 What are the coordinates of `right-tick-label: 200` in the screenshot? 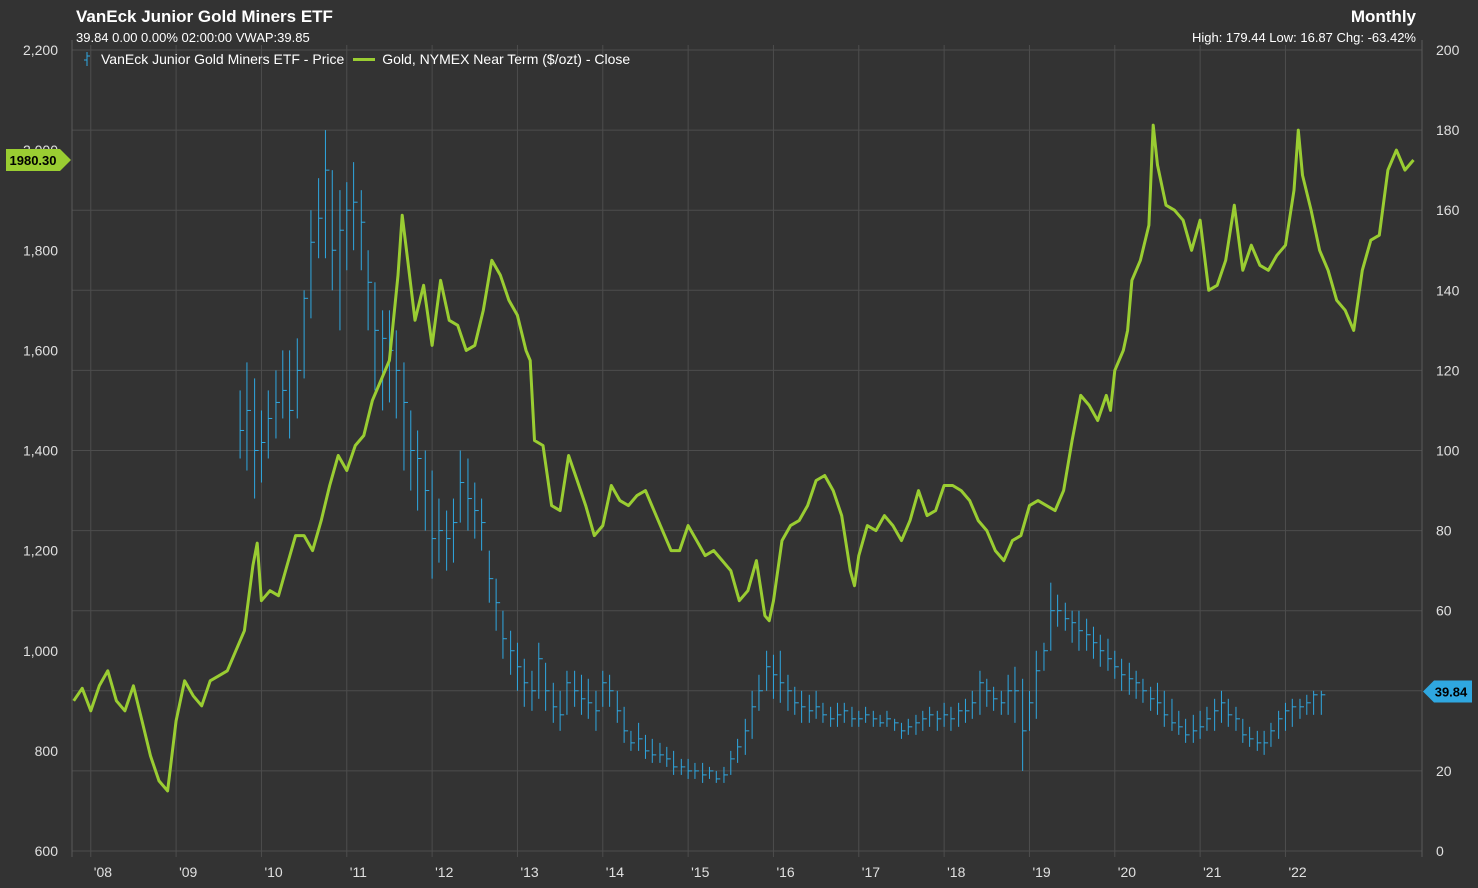 It's located at (1448, 50).